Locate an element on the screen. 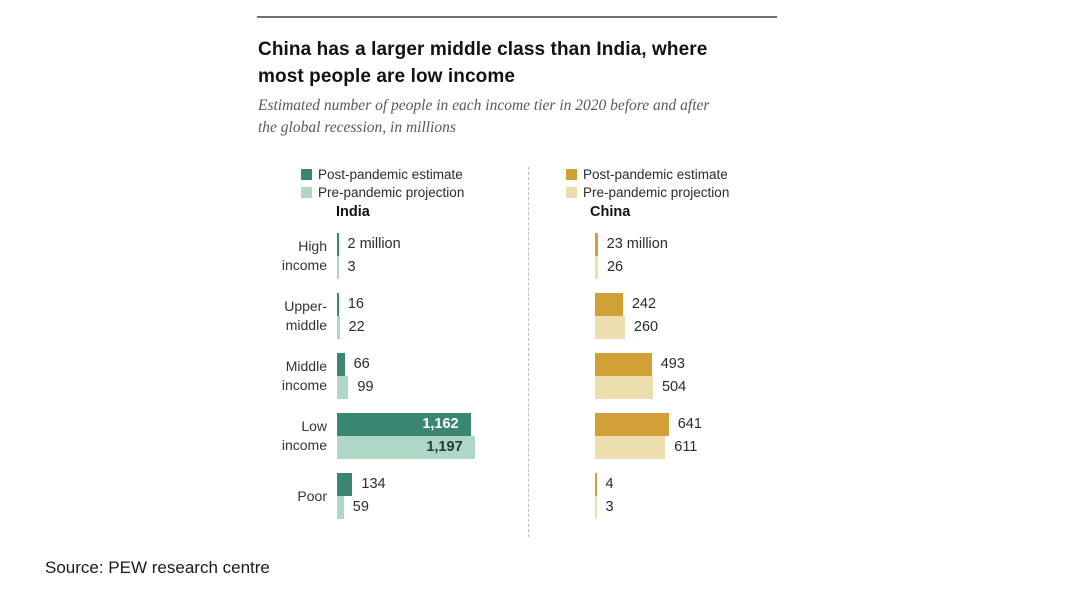  category-label-poor: Poor is located at coordinates (269, 496).